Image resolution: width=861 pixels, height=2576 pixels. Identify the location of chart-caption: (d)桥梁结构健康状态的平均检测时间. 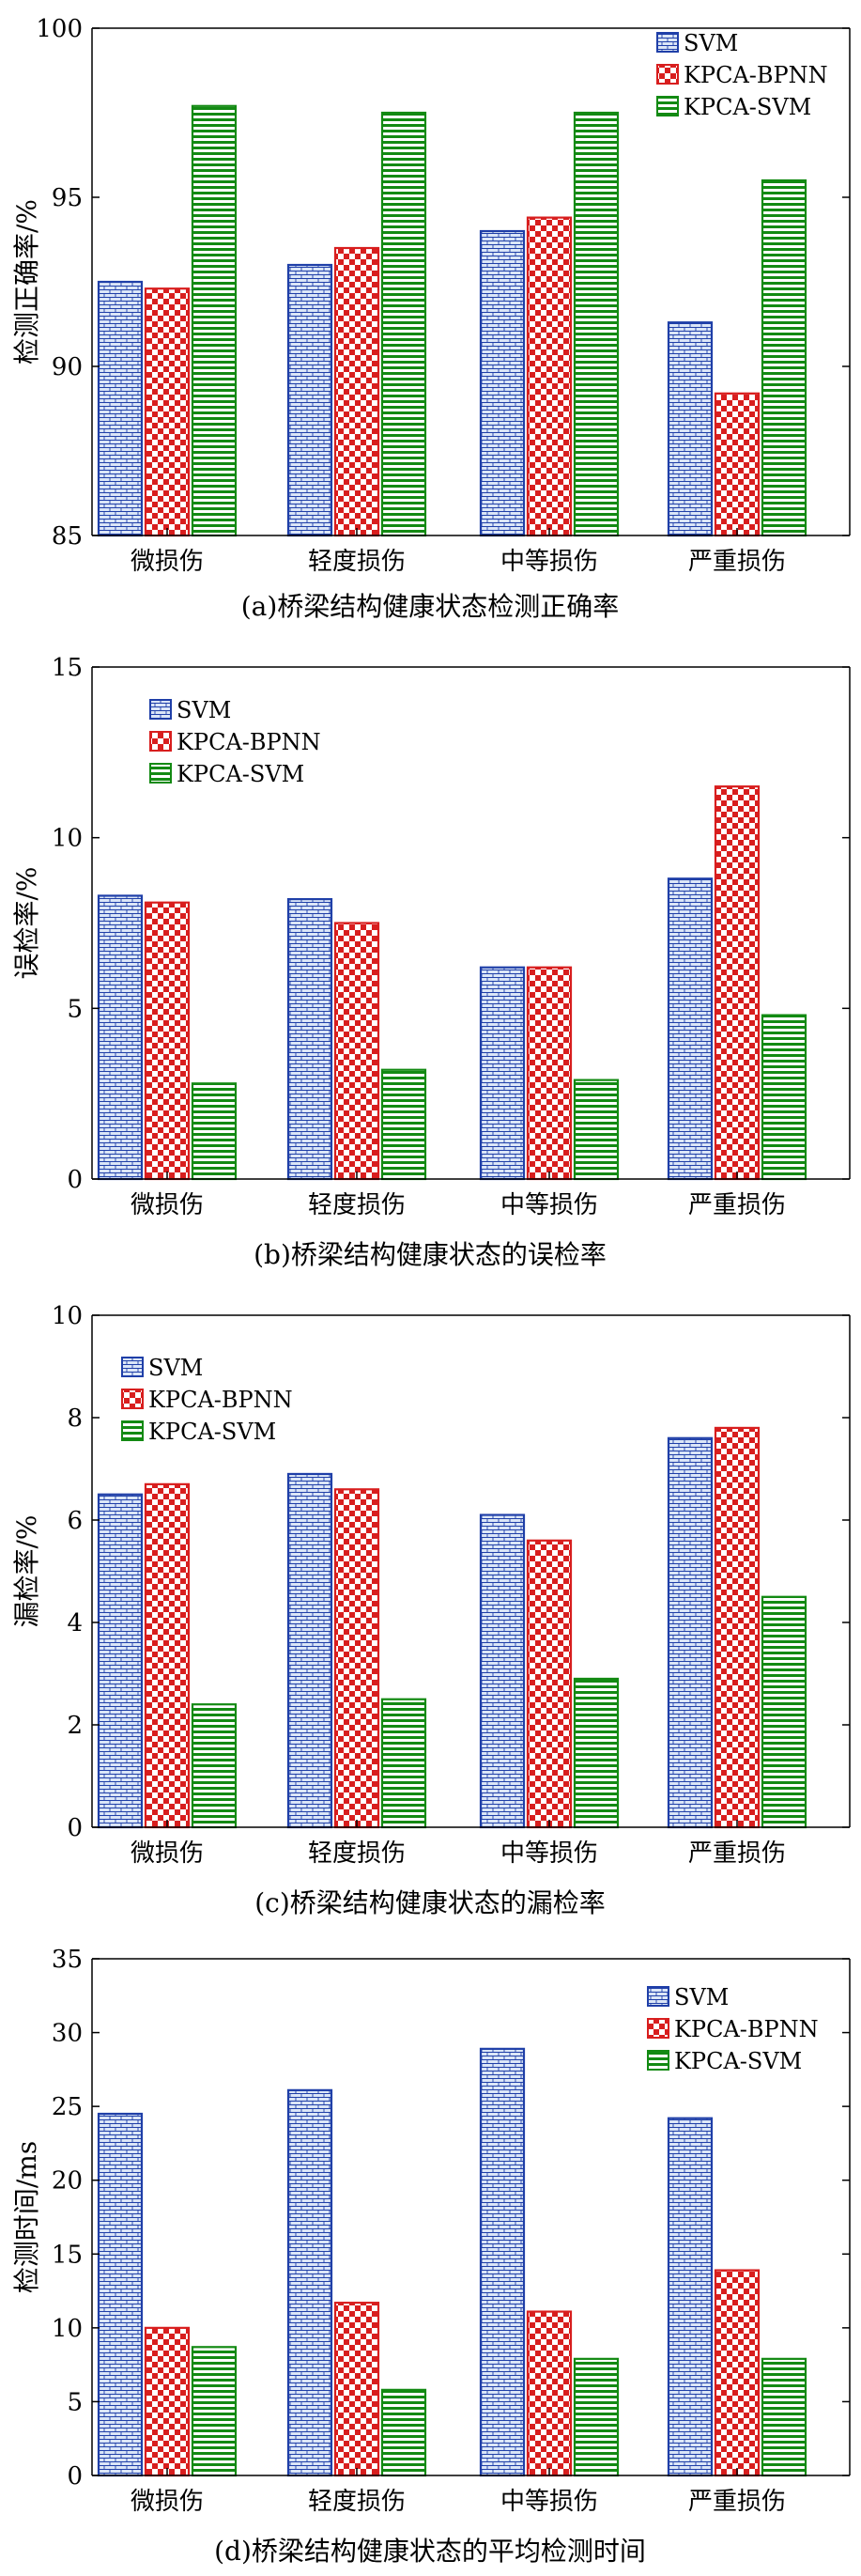
(430, 2551).